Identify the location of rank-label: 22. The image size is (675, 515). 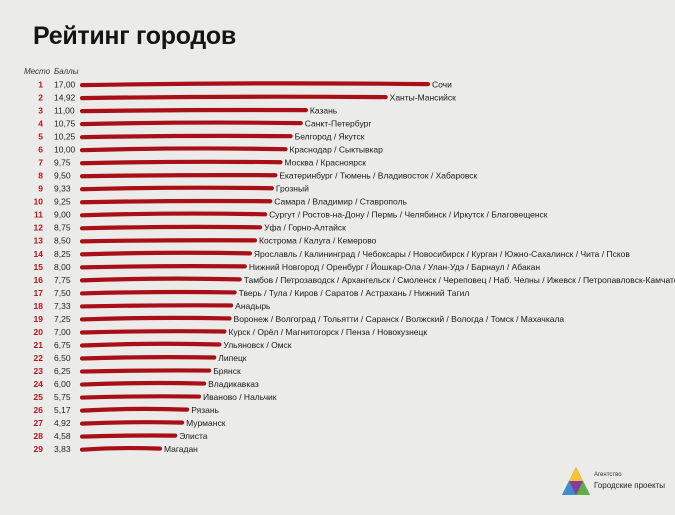
(39, 358).